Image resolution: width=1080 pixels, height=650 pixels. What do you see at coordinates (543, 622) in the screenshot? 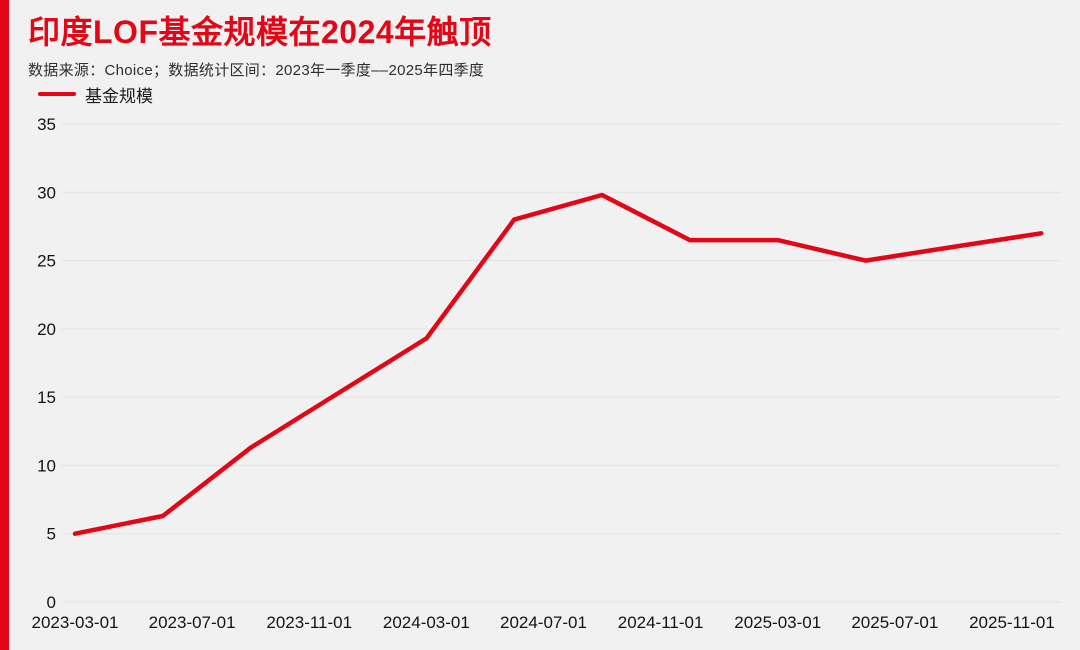
I see `x-axis-tick-label: 2024-07-01` at bounding box center [543, 622].